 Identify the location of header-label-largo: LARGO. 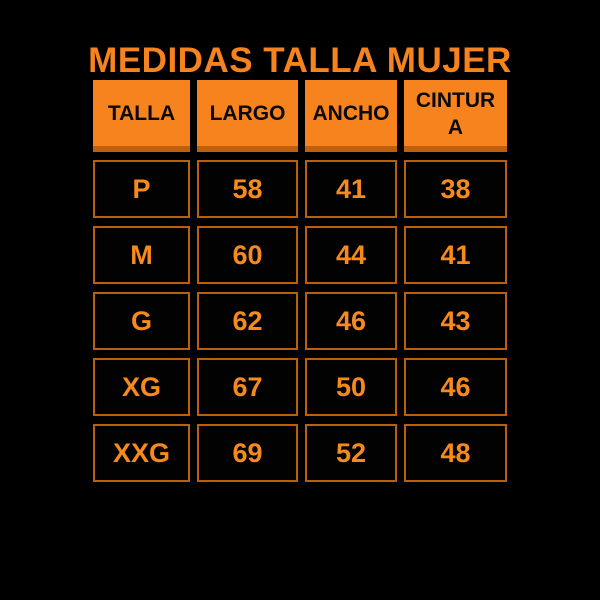
(247, 114).